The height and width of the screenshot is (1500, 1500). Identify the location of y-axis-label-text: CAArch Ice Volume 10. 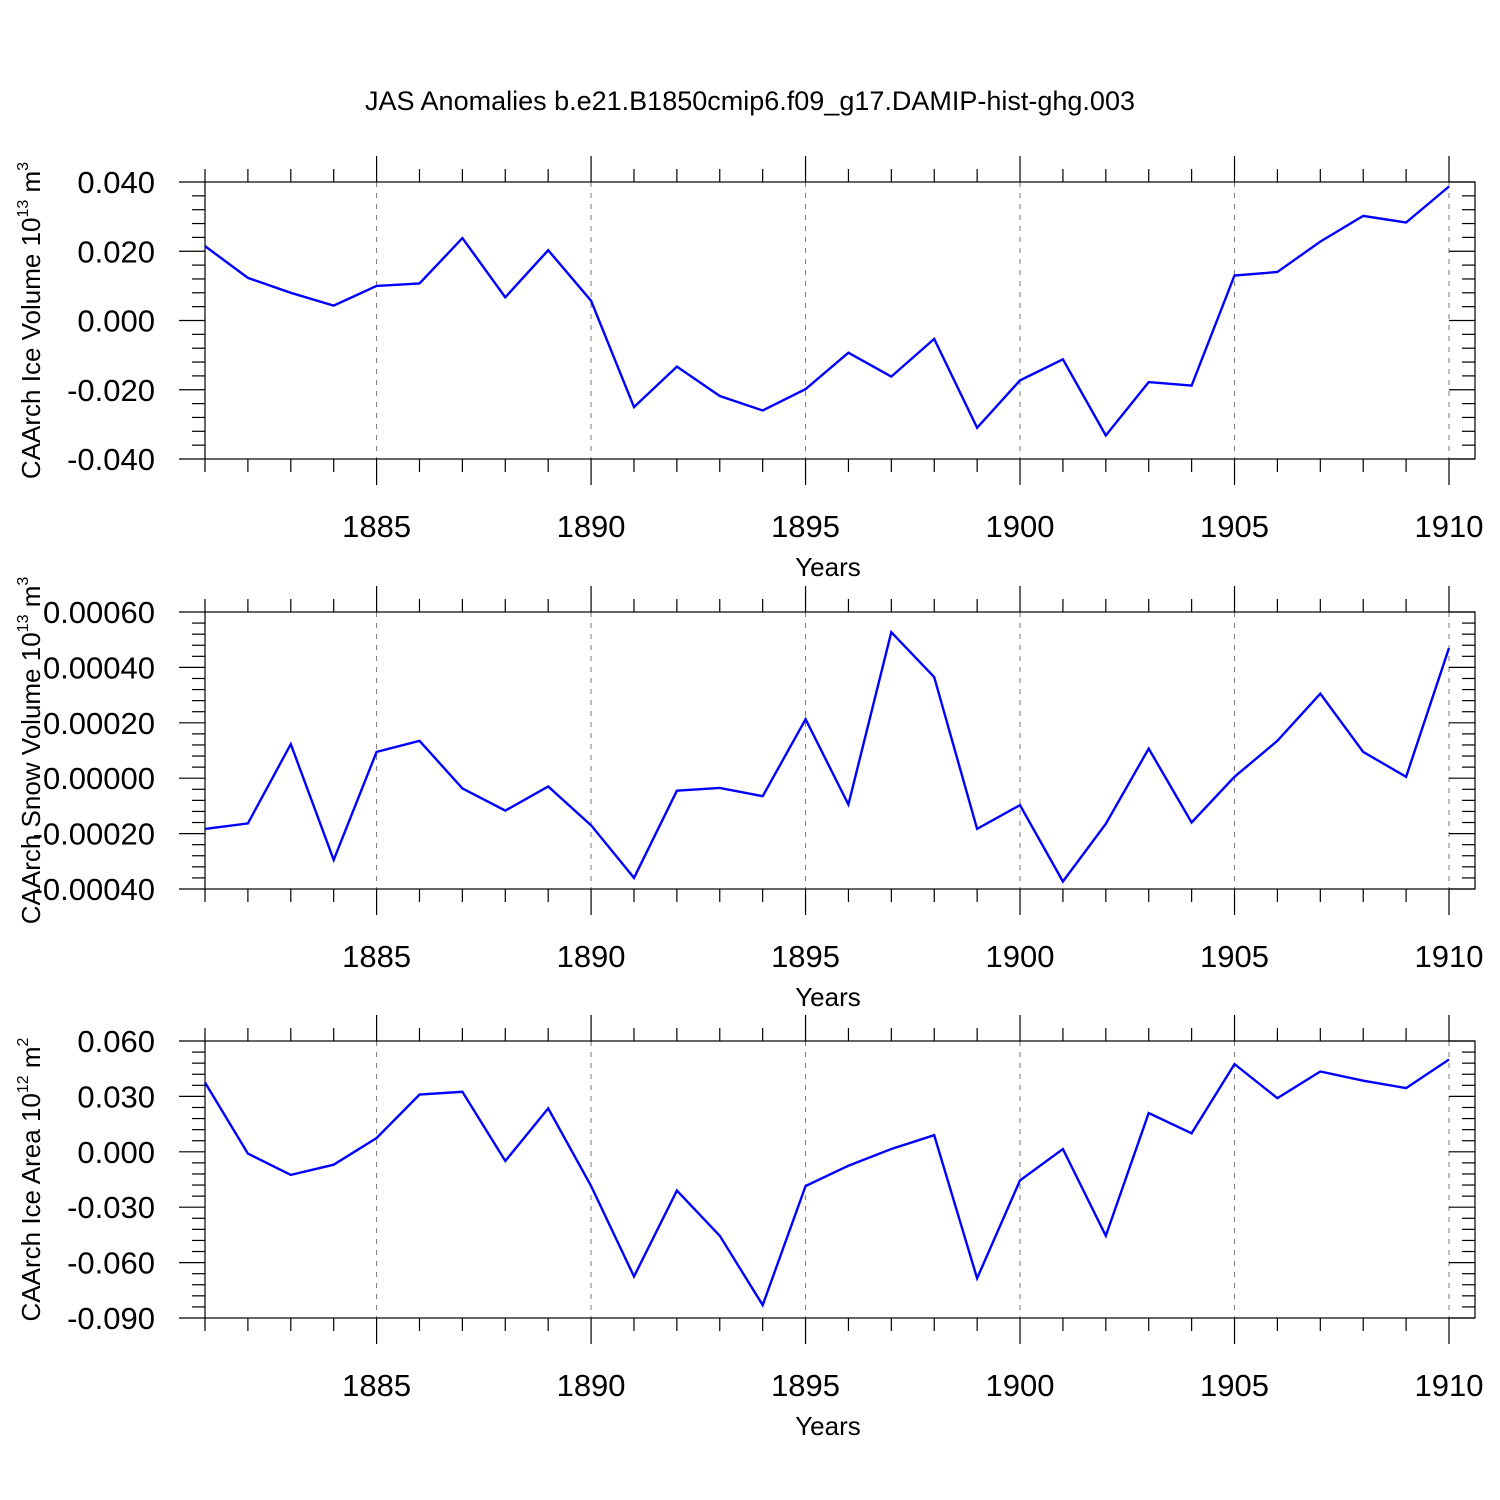
(31, 349).